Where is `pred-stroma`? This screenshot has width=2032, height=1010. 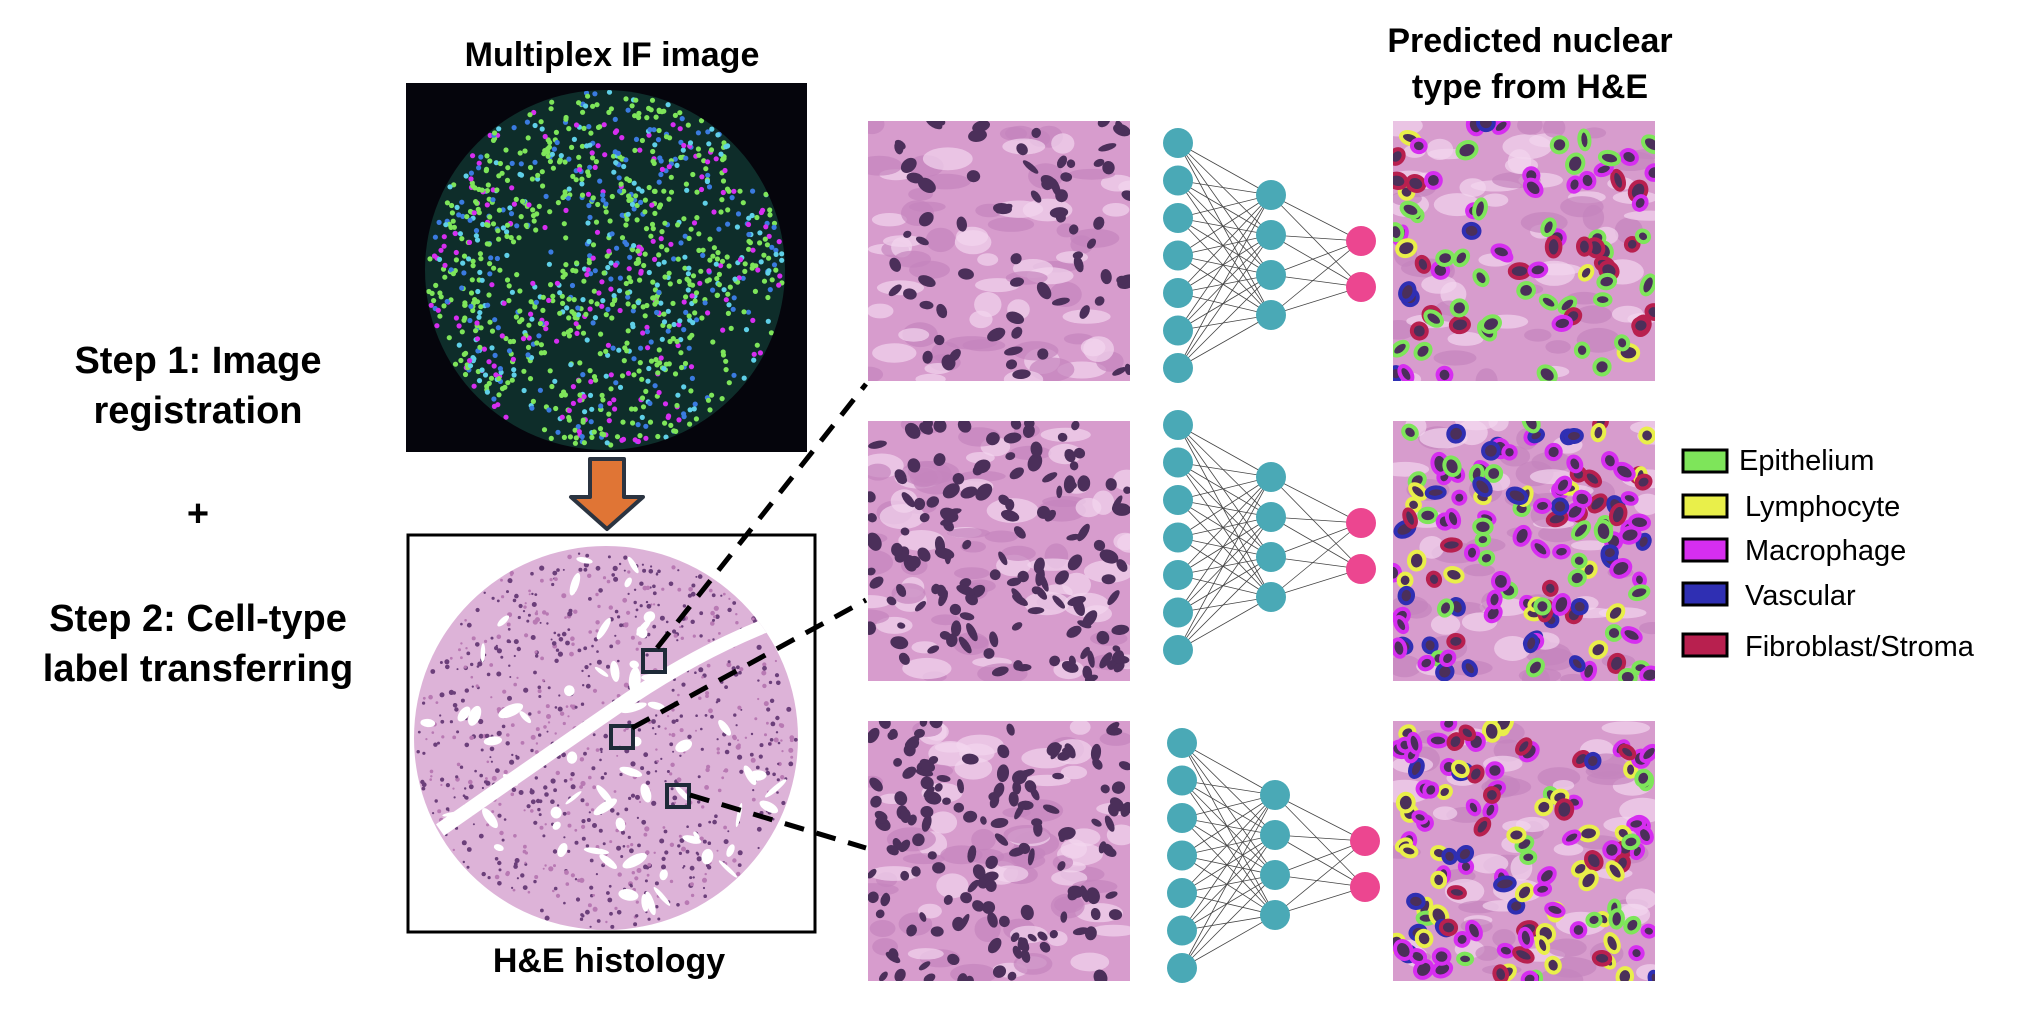 pred-stroma is located at coordinates (1489, 863).